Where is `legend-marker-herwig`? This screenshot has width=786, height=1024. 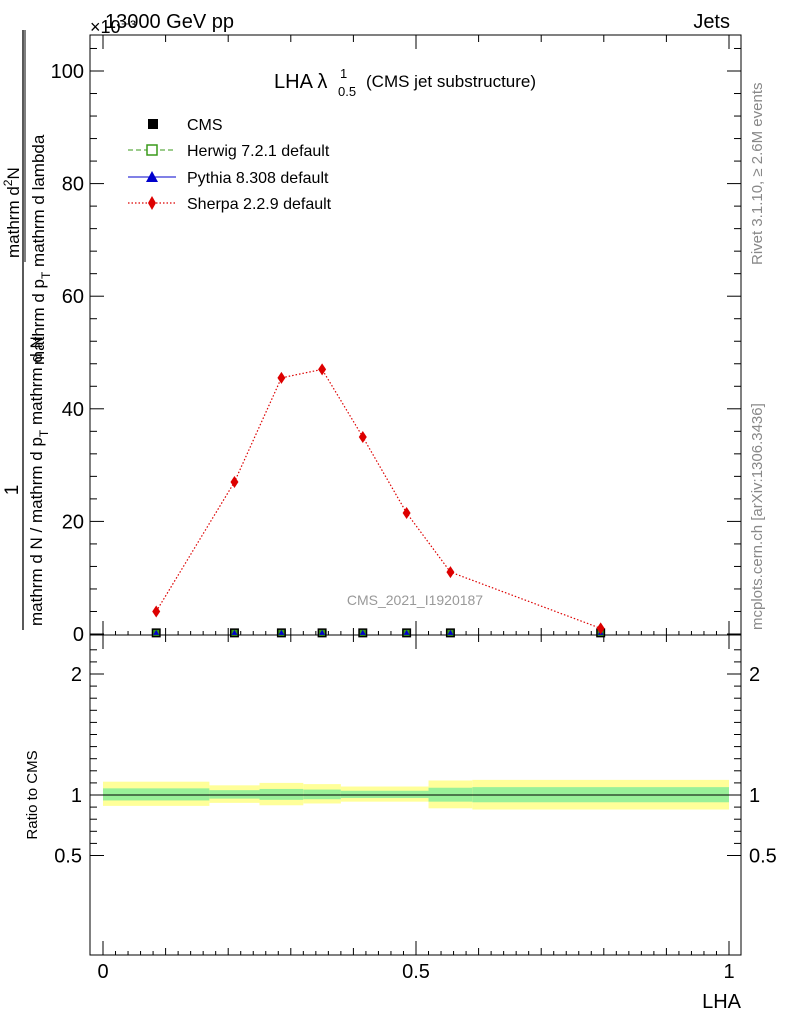 legend-marker-herwig is located at coordinates (152, 150).